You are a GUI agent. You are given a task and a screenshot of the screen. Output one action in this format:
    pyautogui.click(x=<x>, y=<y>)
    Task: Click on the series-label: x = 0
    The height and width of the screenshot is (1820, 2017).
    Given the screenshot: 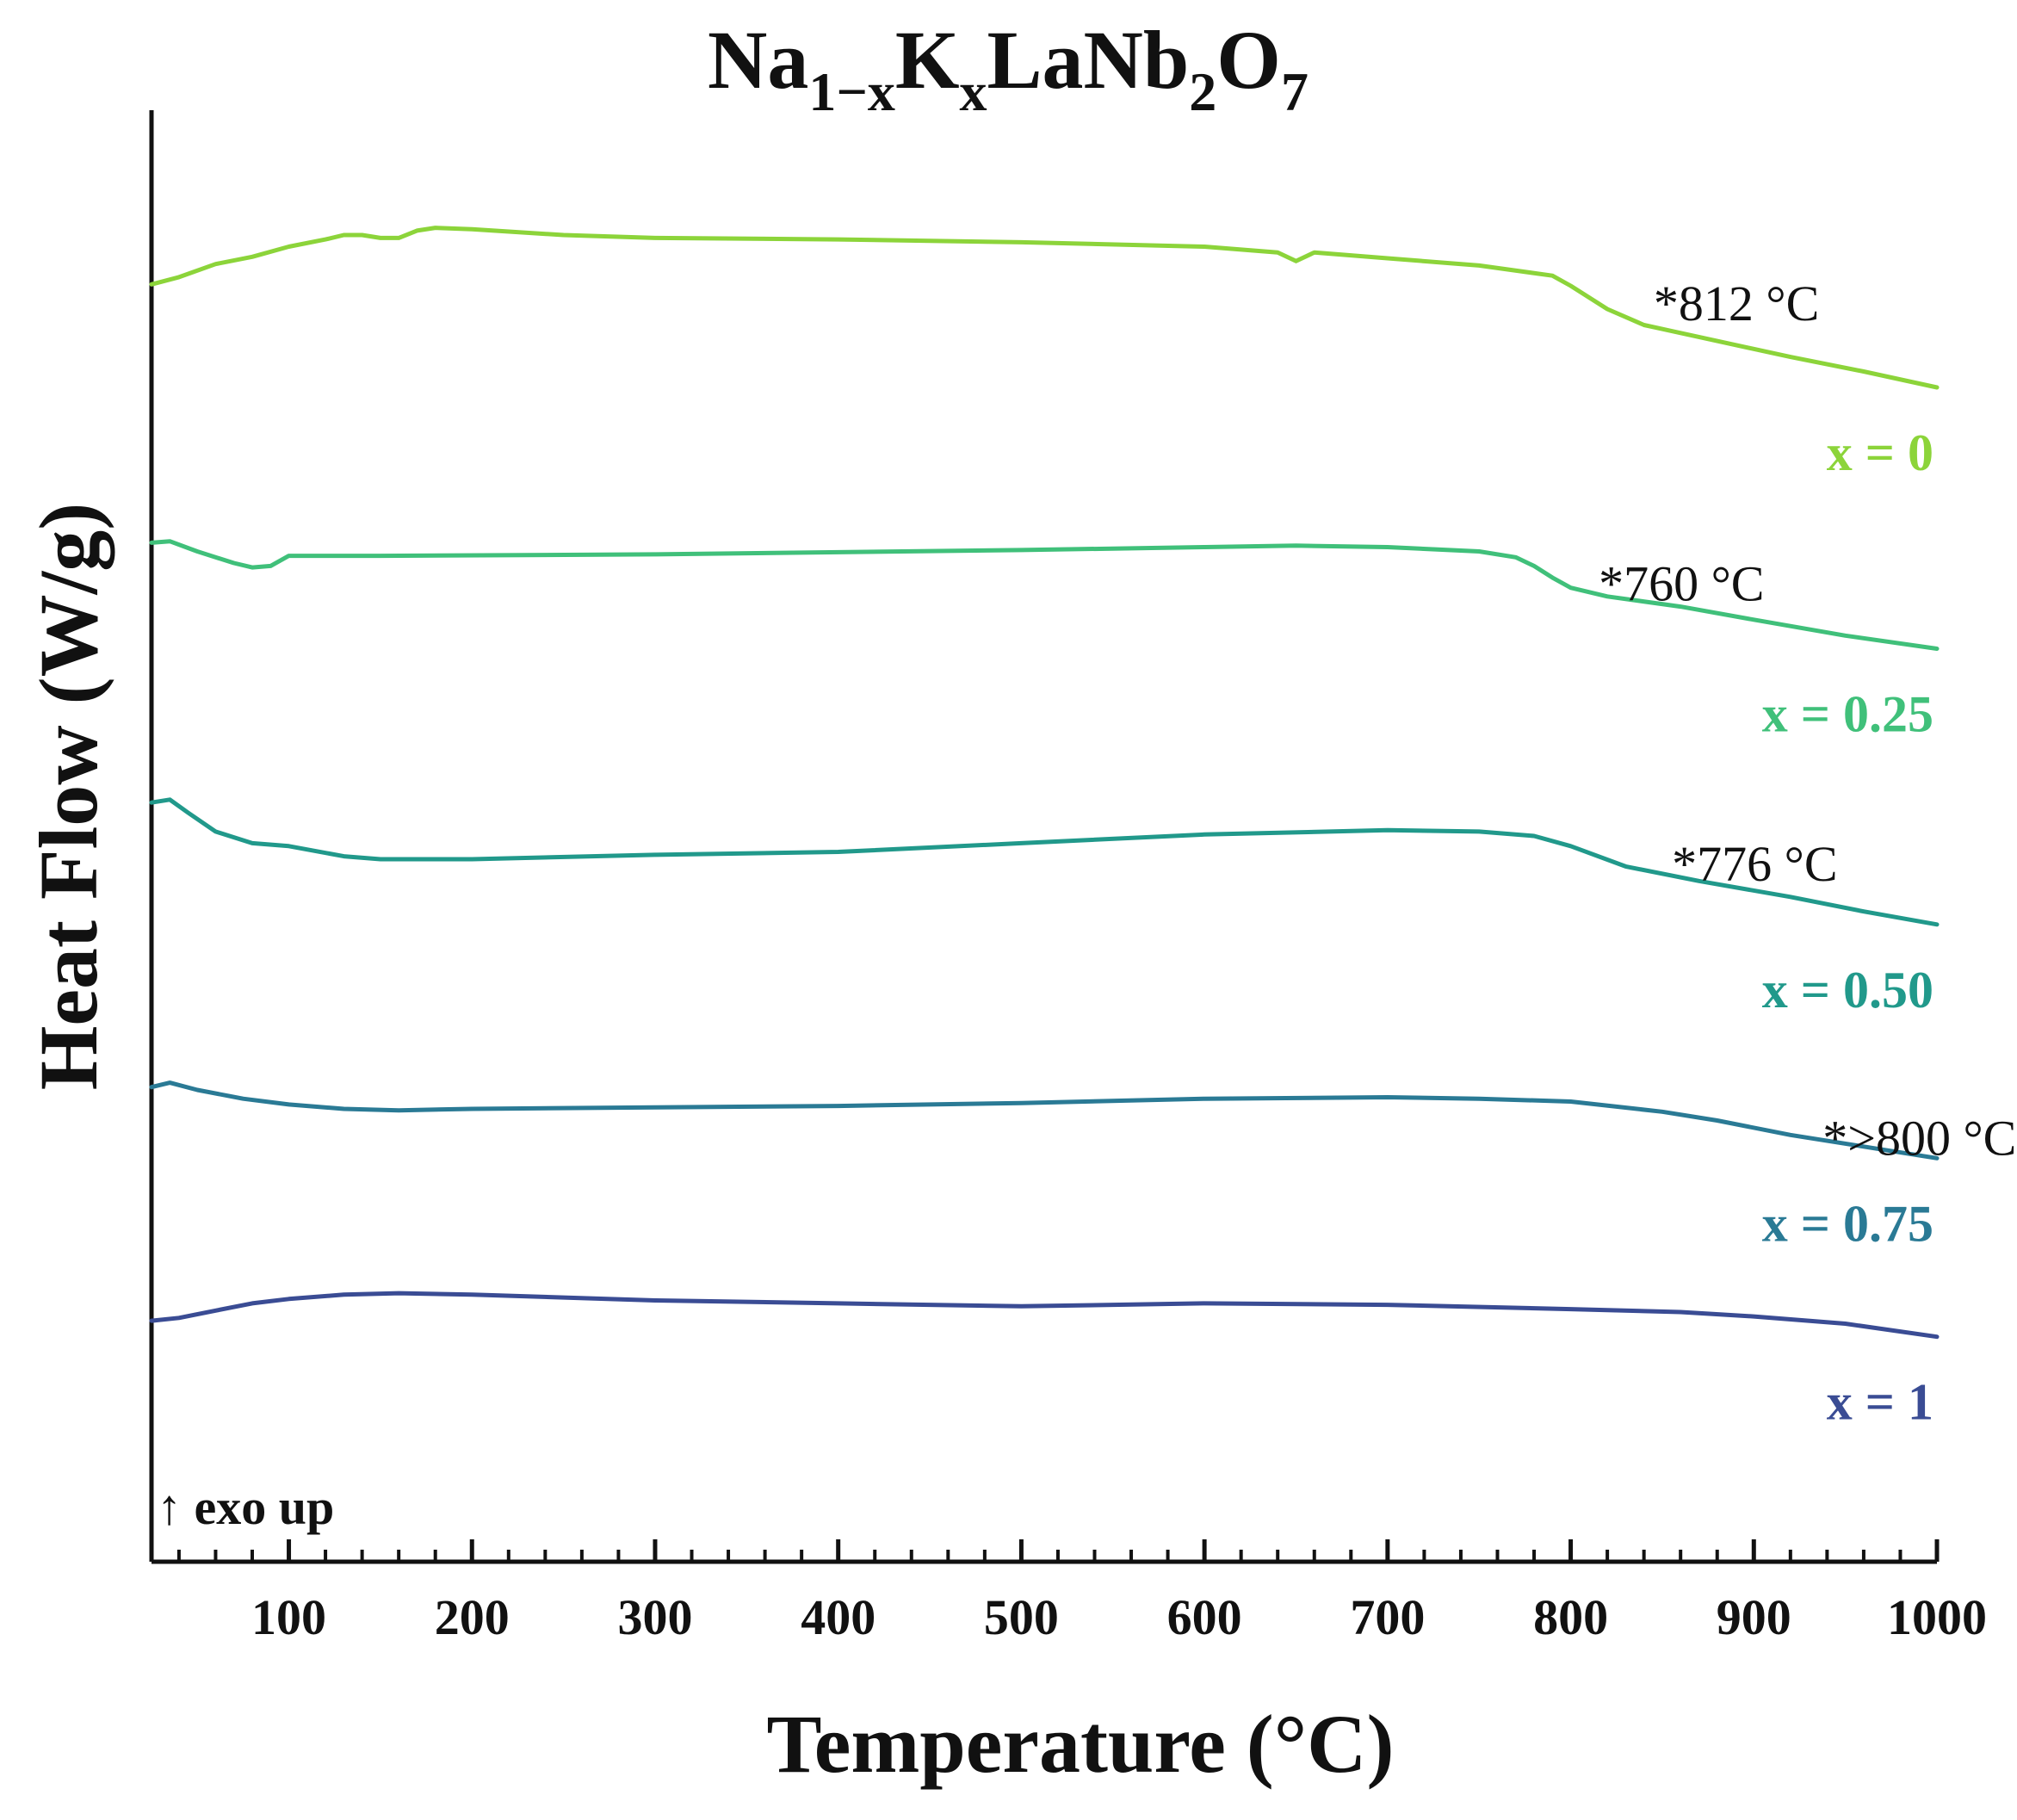 What is the action you would take?
    pyautogui.click(x=1880, y=453)
    